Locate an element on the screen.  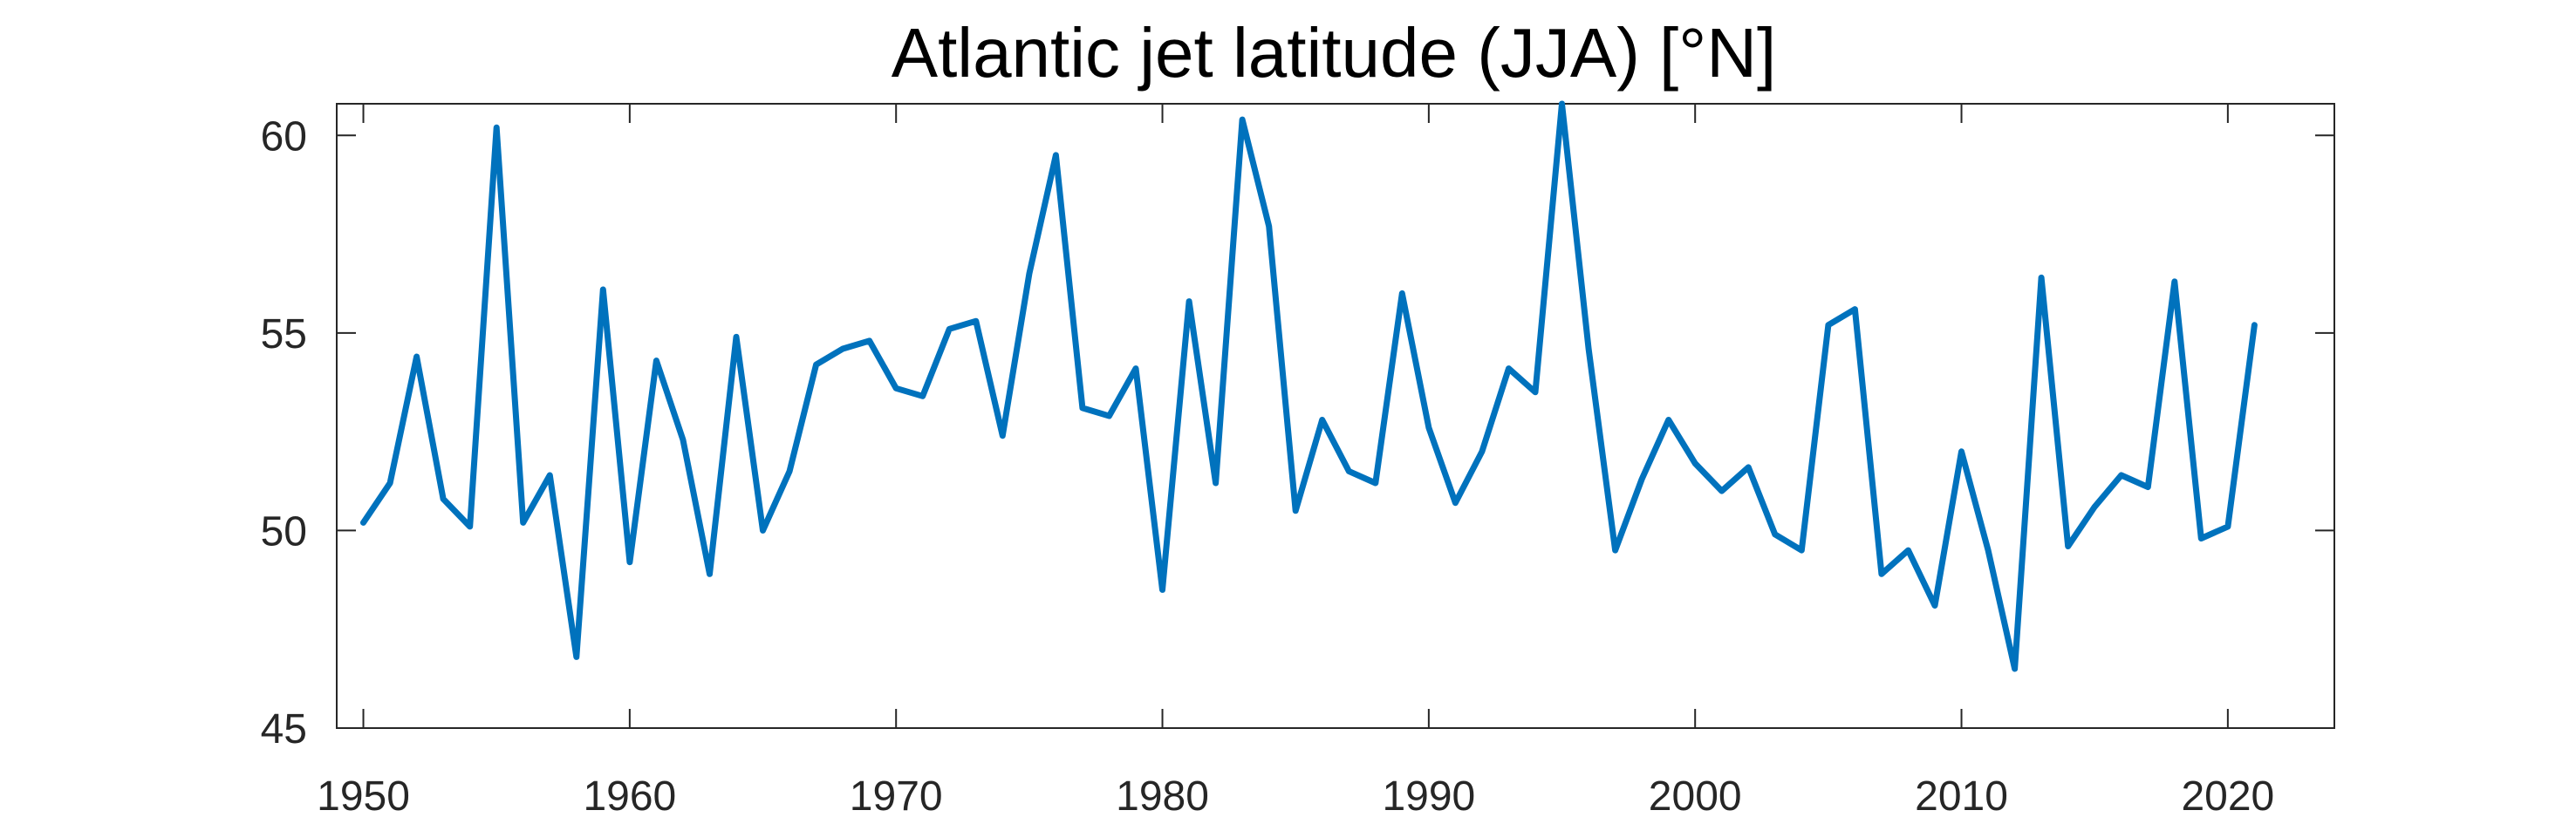
y-tick-label: 55 is located at coordinates (284, 334).